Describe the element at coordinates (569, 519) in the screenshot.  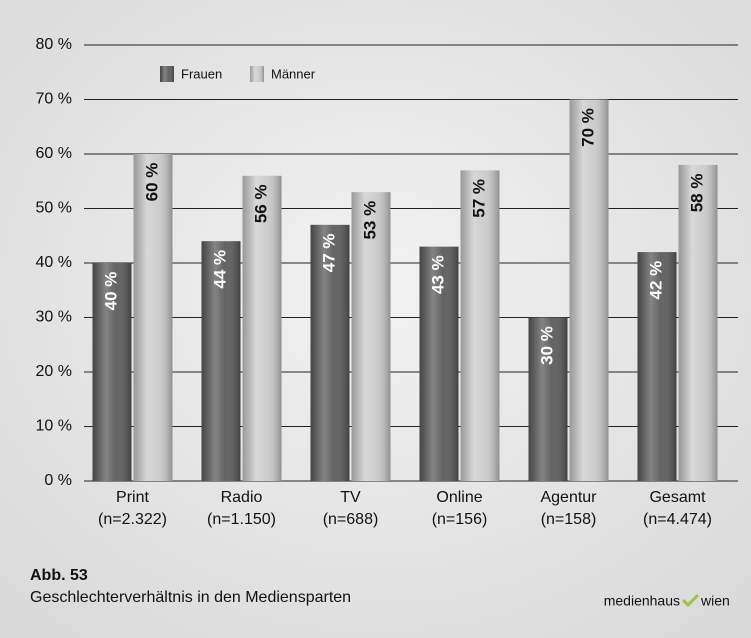
I see `x-tick-label: (n=158)` at that location.